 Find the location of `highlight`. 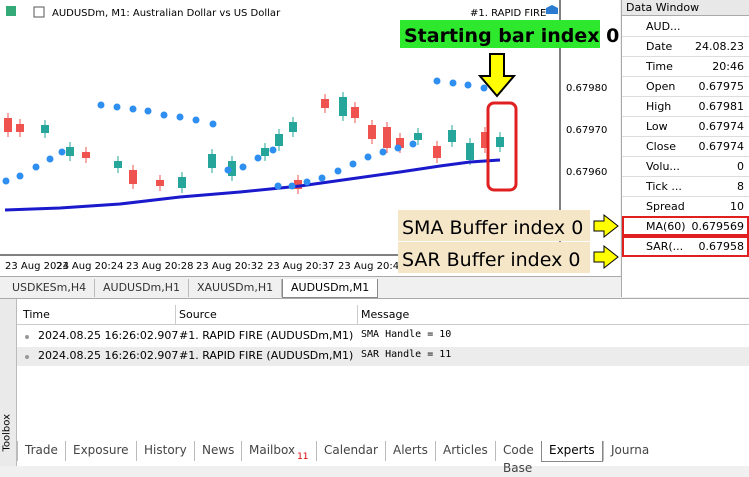

highlight is located at coordinates (685, 226).